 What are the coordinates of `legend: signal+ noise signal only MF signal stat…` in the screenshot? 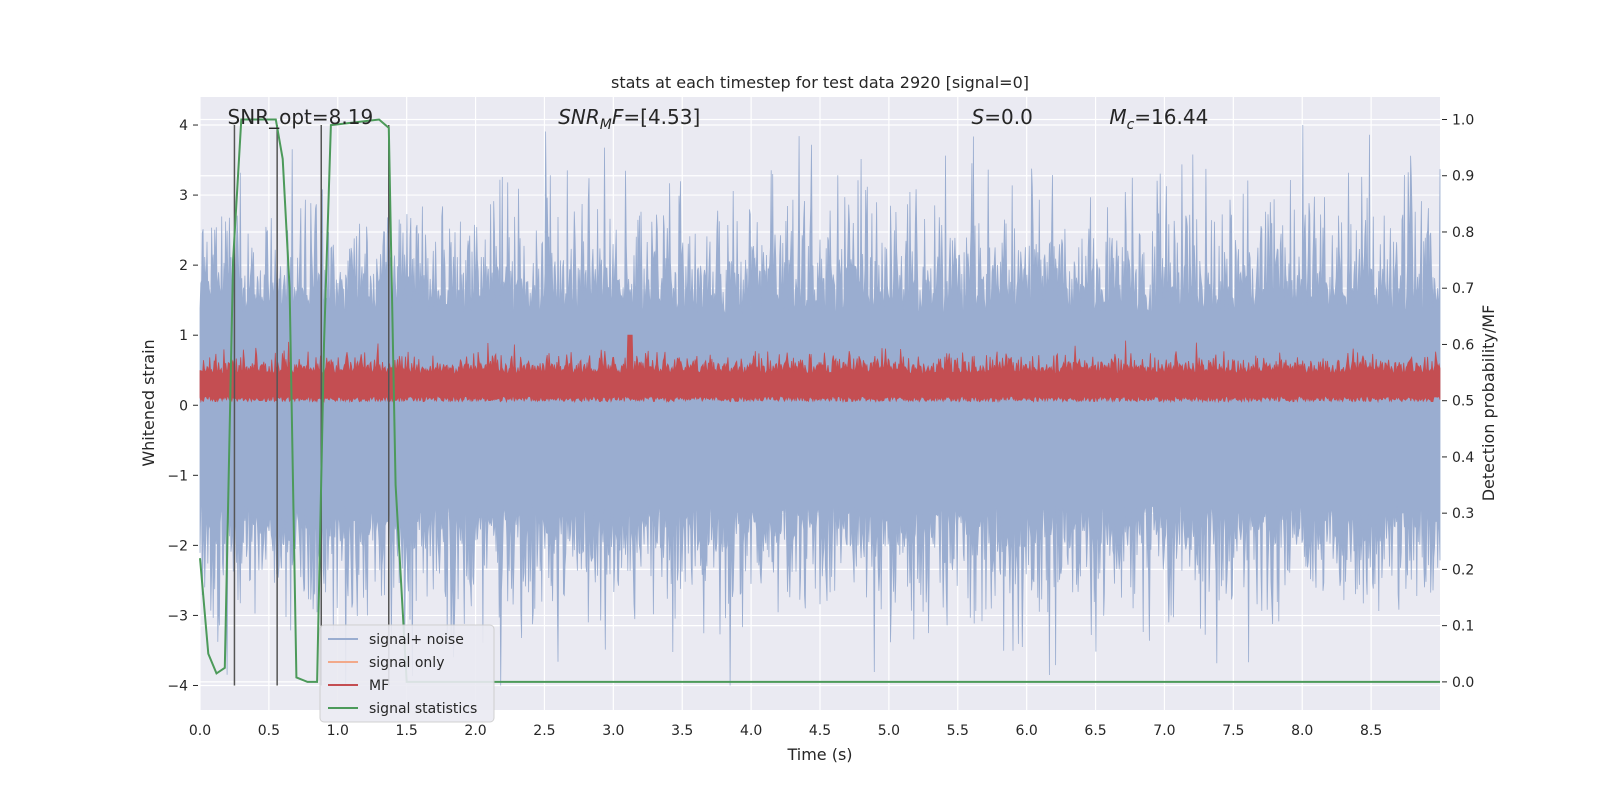 It's located at (407, 673).